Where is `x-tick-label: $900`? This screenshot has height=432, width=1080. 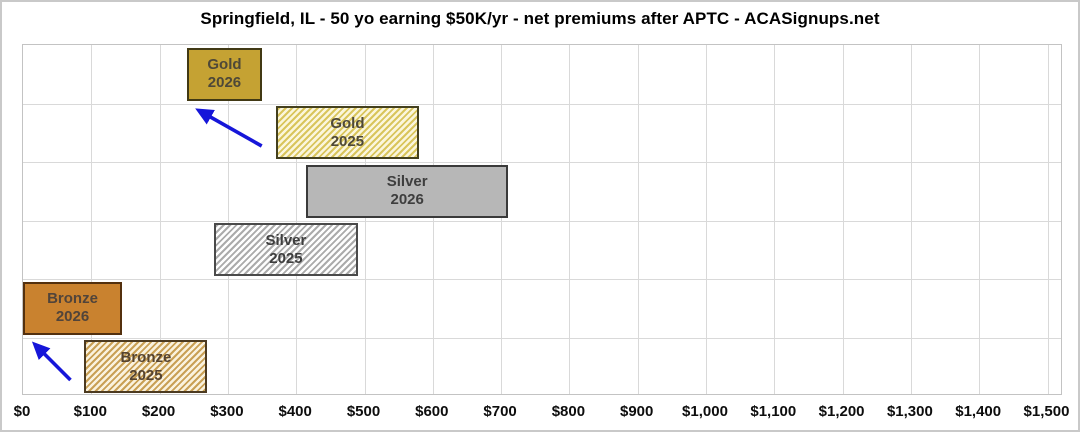
x-tick-label: $900 is located at coordinates (637, 411).